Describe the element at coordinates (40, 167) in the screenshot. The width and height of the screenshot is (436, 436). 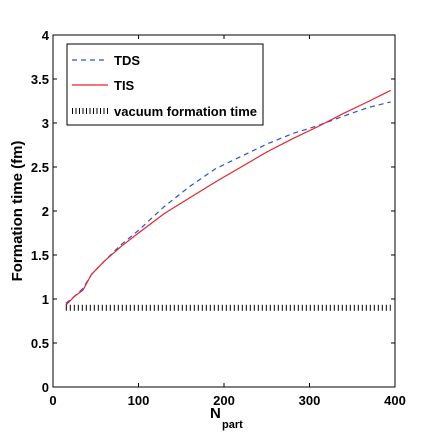
I see `y-tick-label: 2.5` at that location.